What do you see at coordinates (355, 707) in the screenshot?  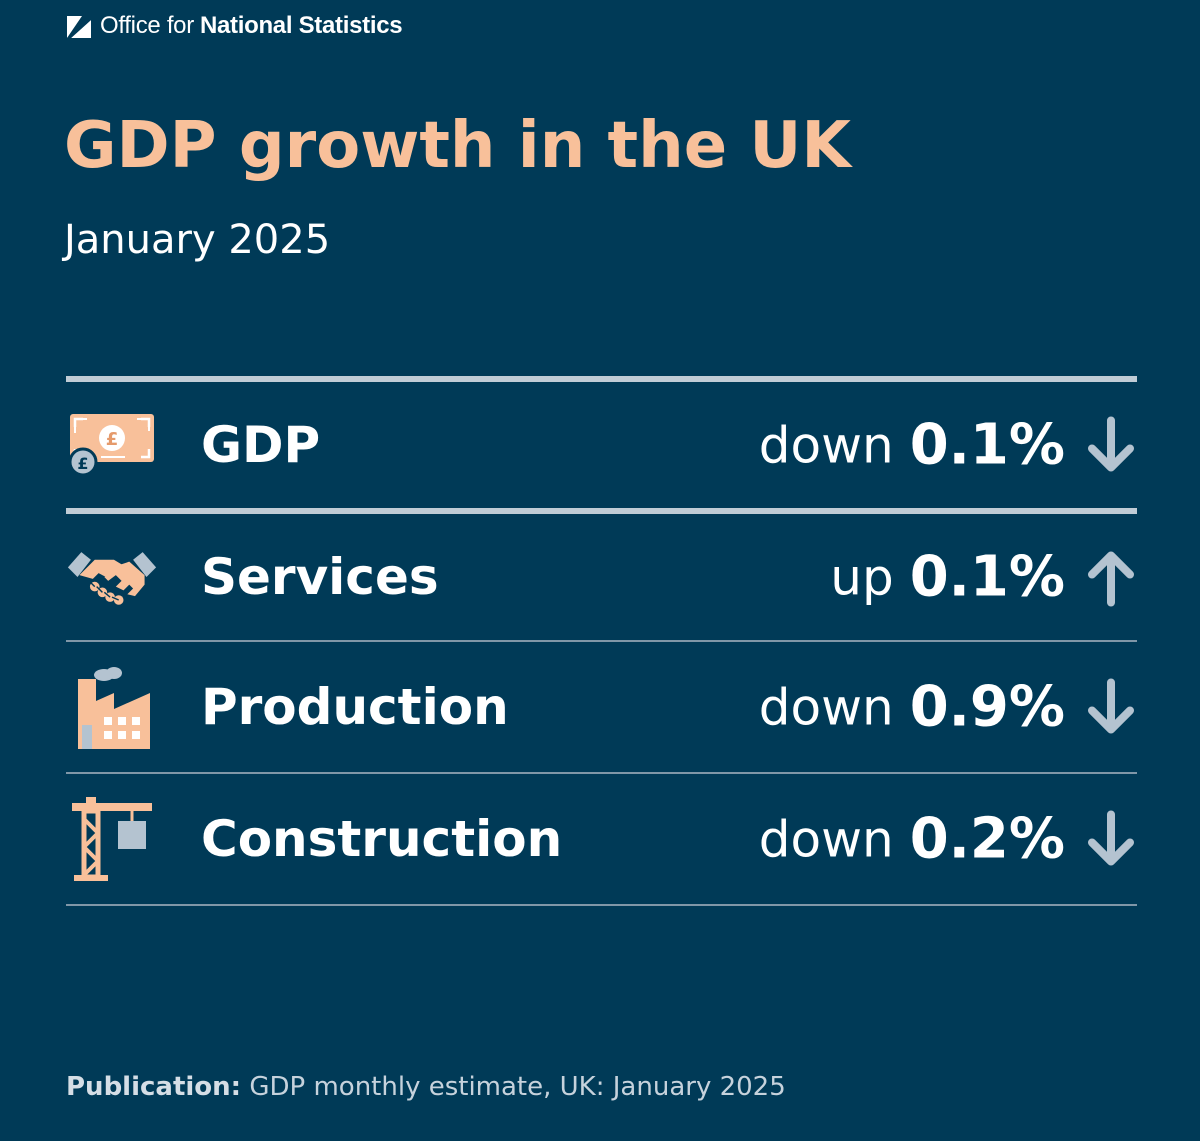 I see `row-label: Production` at bounding box center [355, 707].